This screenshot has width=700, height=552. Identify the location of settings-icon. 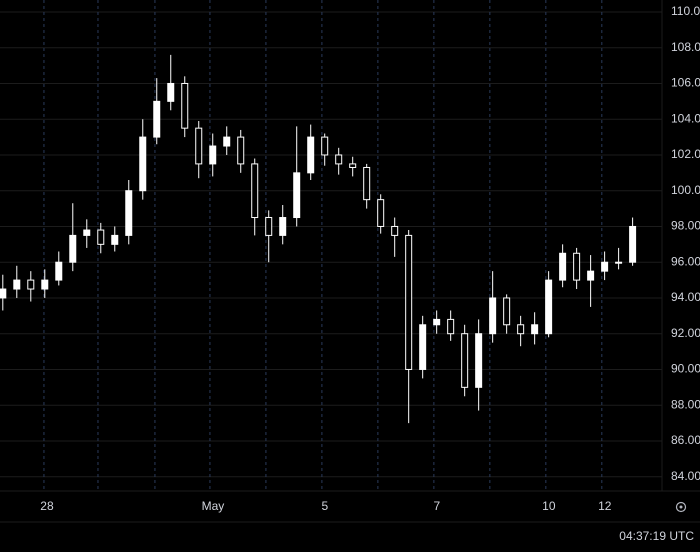
(681, 507).